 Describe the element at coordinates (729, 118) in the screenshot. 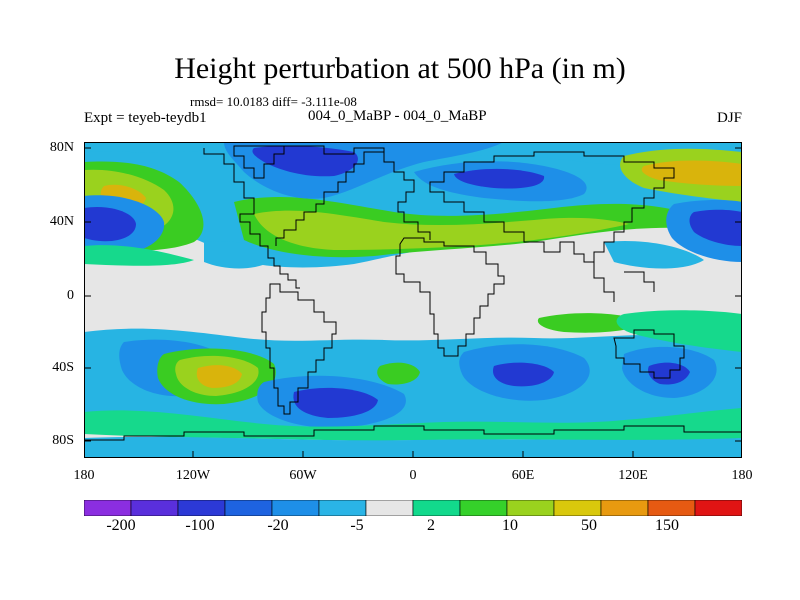

I see `season-label: DJF` at that location.